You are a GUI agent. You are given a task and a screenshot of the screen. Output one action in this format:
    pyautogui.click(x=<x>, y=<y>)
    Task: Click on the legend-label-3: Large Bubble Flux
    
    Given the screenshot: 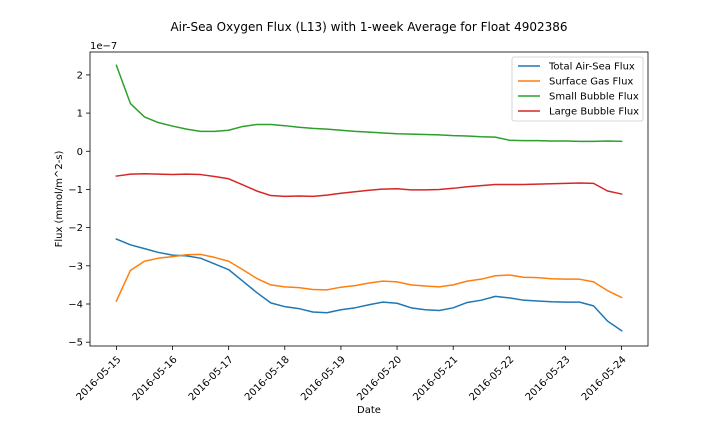 What is the action you would take?
    pyautogui.click(x=594, y=112)
    